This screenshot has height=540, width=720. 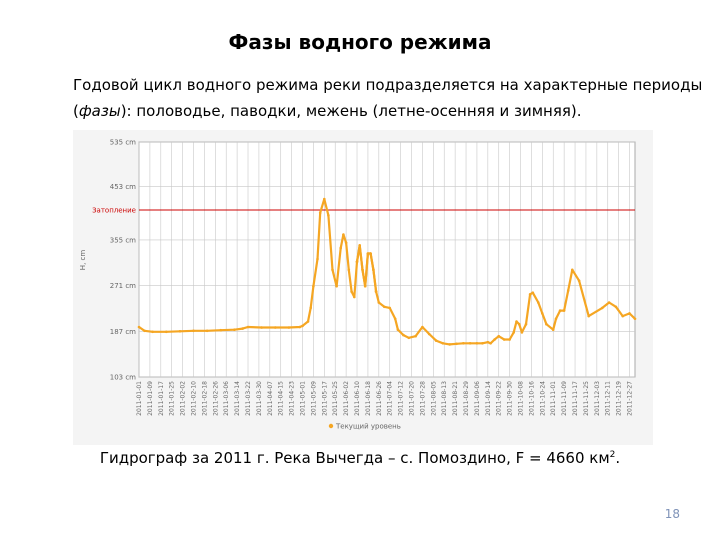 What do you see at coordinates (672, 514) in the screenshot?
I see `page-number: 18` at bounding box center [672, 514].